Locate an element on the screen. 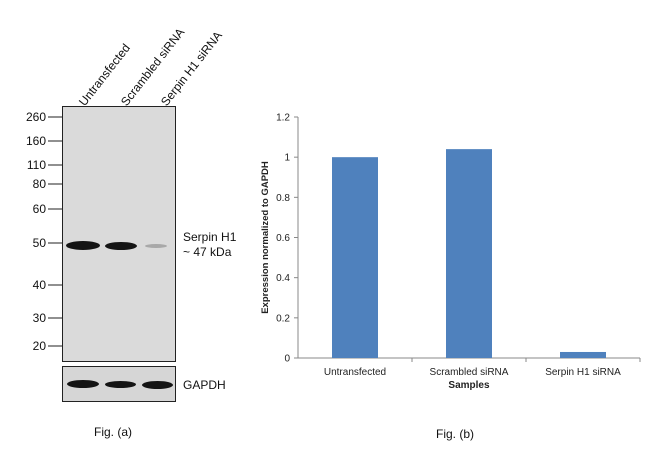 The image size is (650, 458). mw-marker-160: 160 is located at coordinates (35, 141).